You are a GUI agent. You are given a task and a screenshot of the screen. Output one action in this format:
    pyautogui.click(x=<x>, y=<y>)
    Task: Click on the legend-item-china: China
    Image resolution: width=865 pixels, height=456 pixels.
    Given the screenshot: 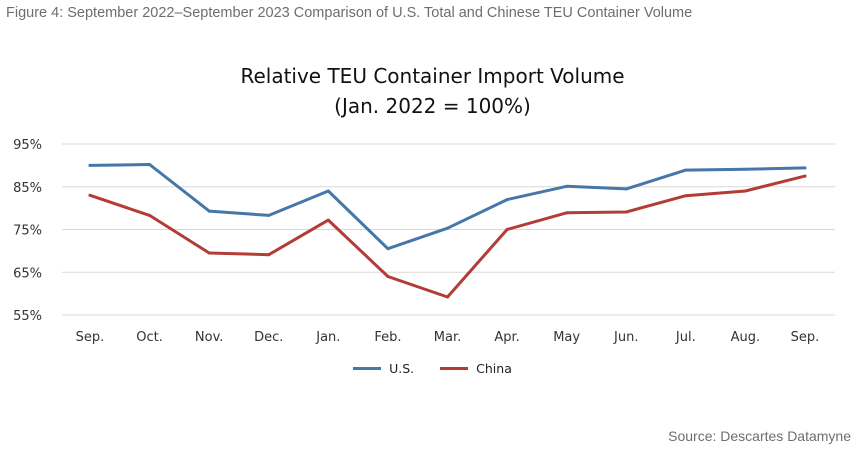 What is the action you would take?
    pyautogui.click(x=476, y=368)
    